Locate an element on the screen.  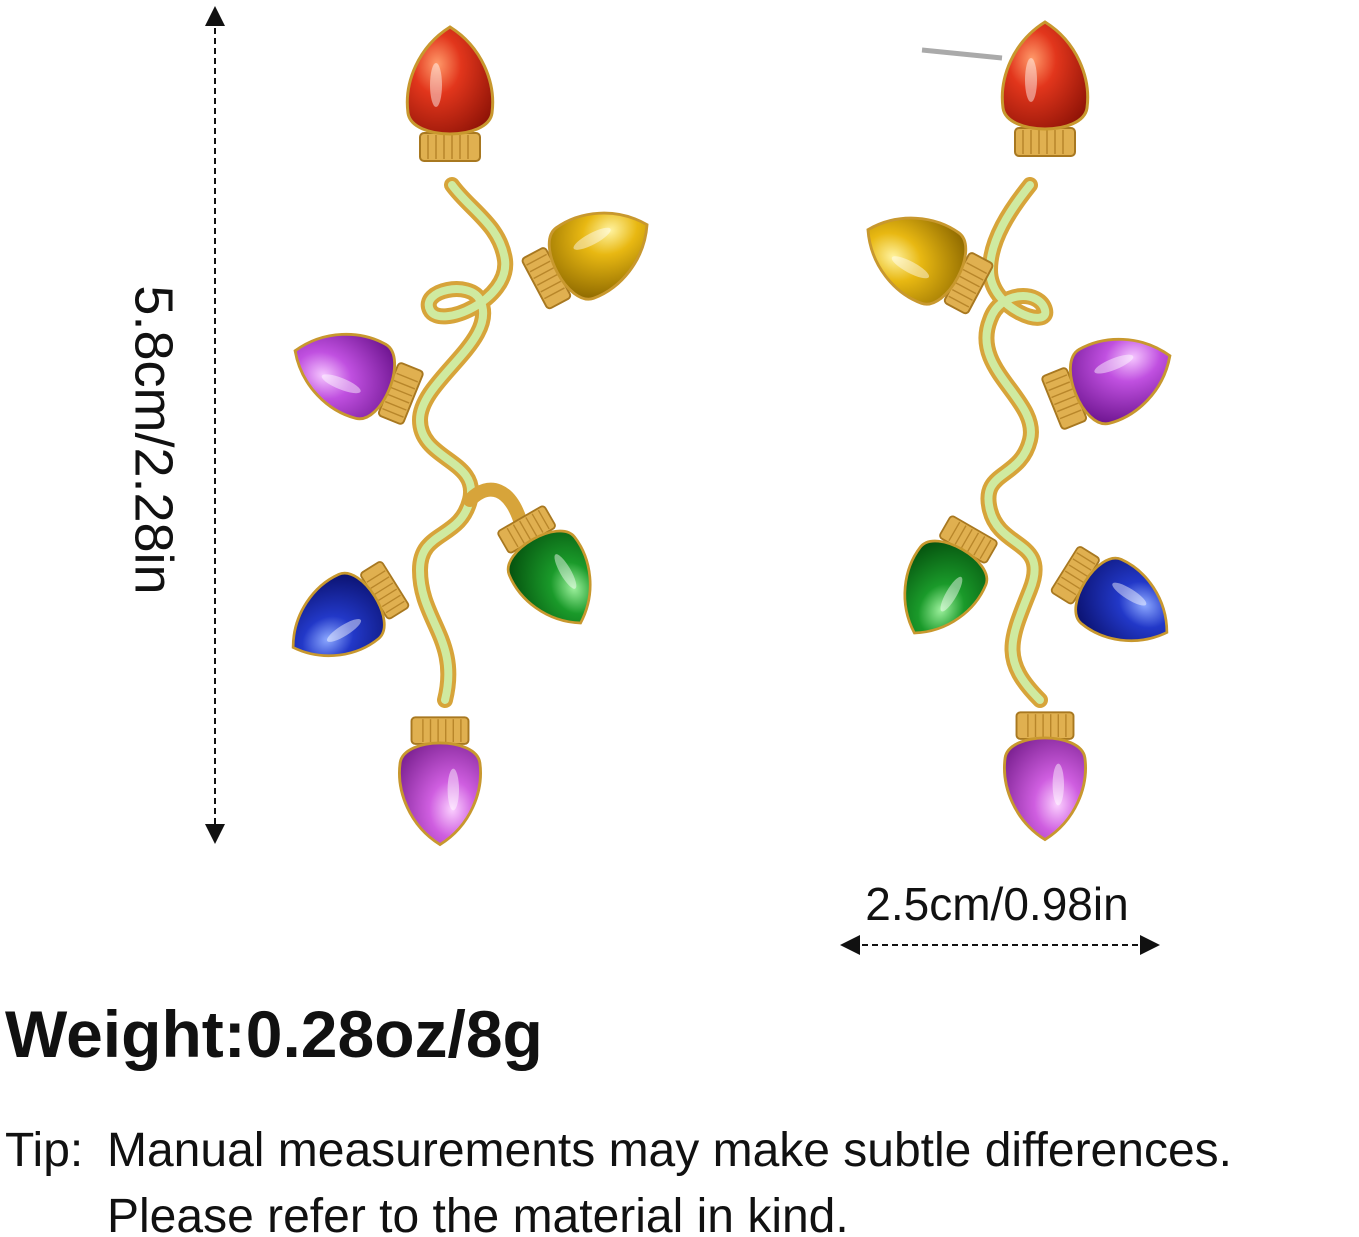
vine-left is located at coordinates (469, 442).